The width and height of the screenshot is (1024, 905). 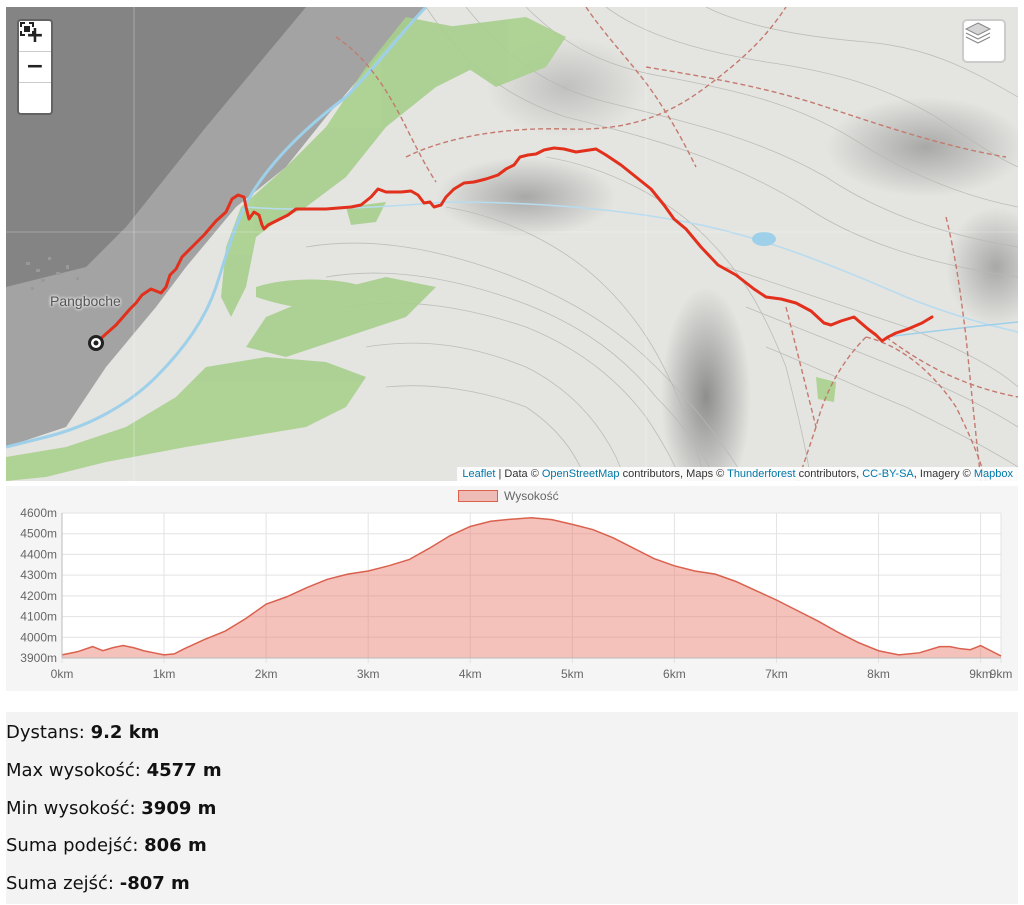 What do you see at coordinates (154, 883) in the screenshot?
I see `stat-value: -807 m` at bounding box center [154, 883].